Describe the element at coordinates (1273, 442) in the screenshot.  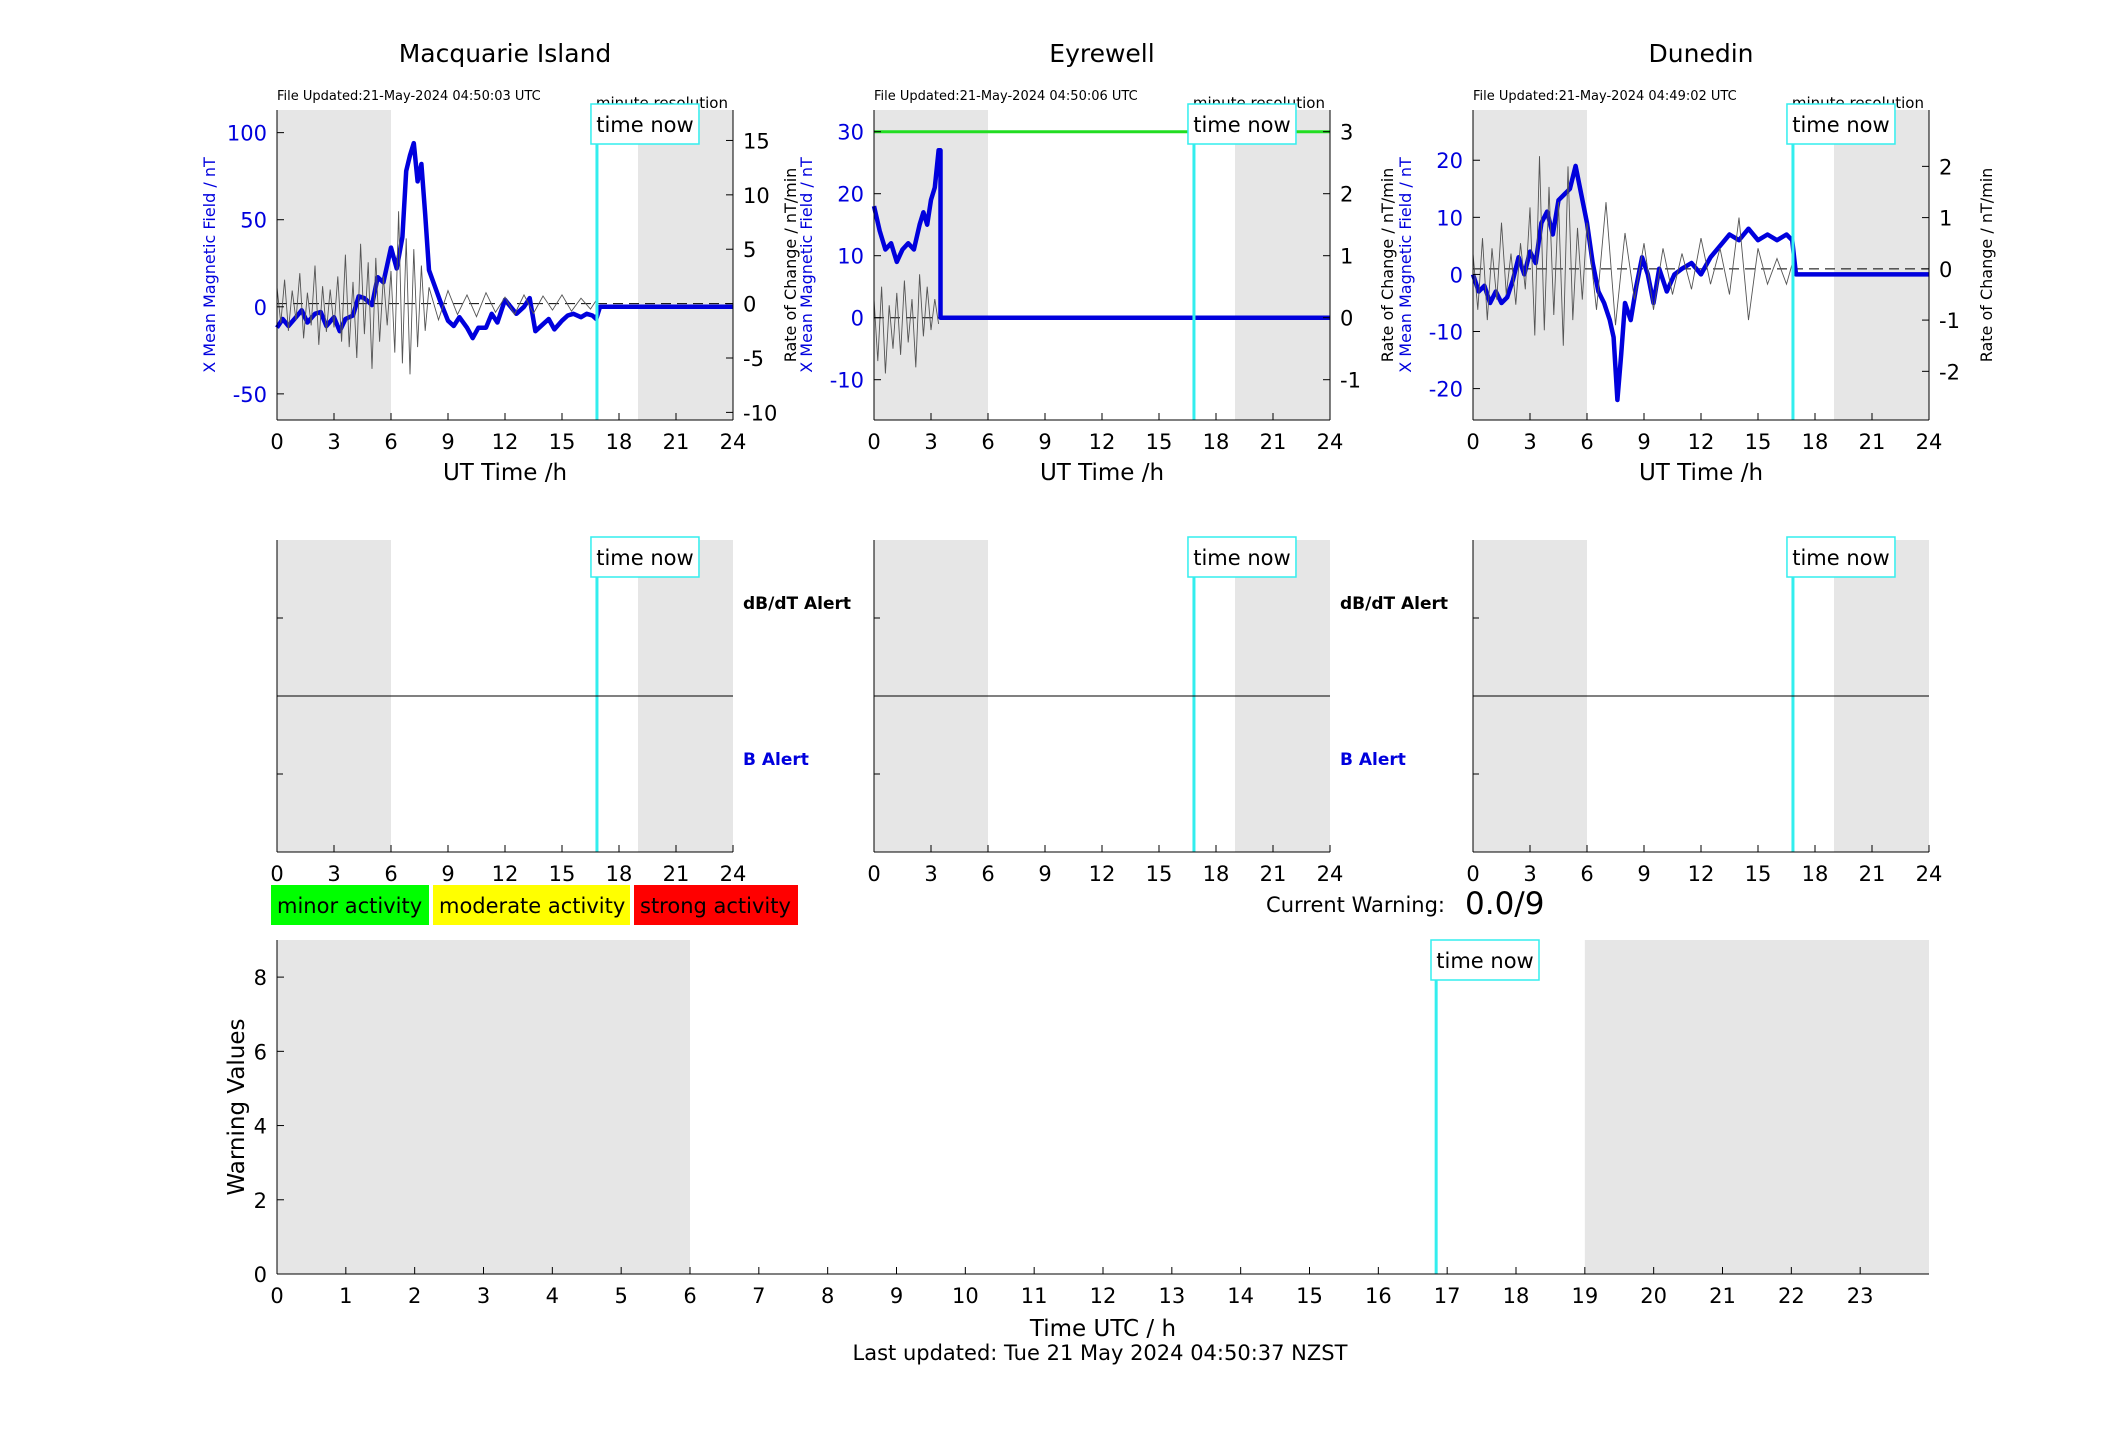
I see `station-1-xtick-label: 21` at that location.